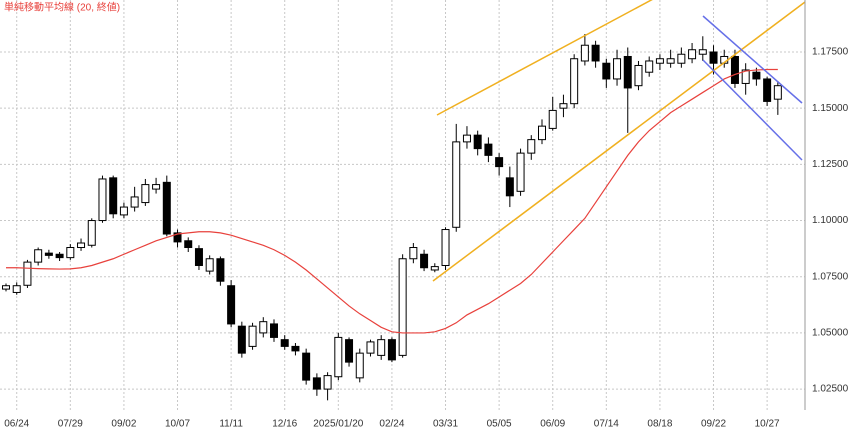 The image size is (850, 431). I want to click on x-tick-label: 11/11, so click(231, 424).